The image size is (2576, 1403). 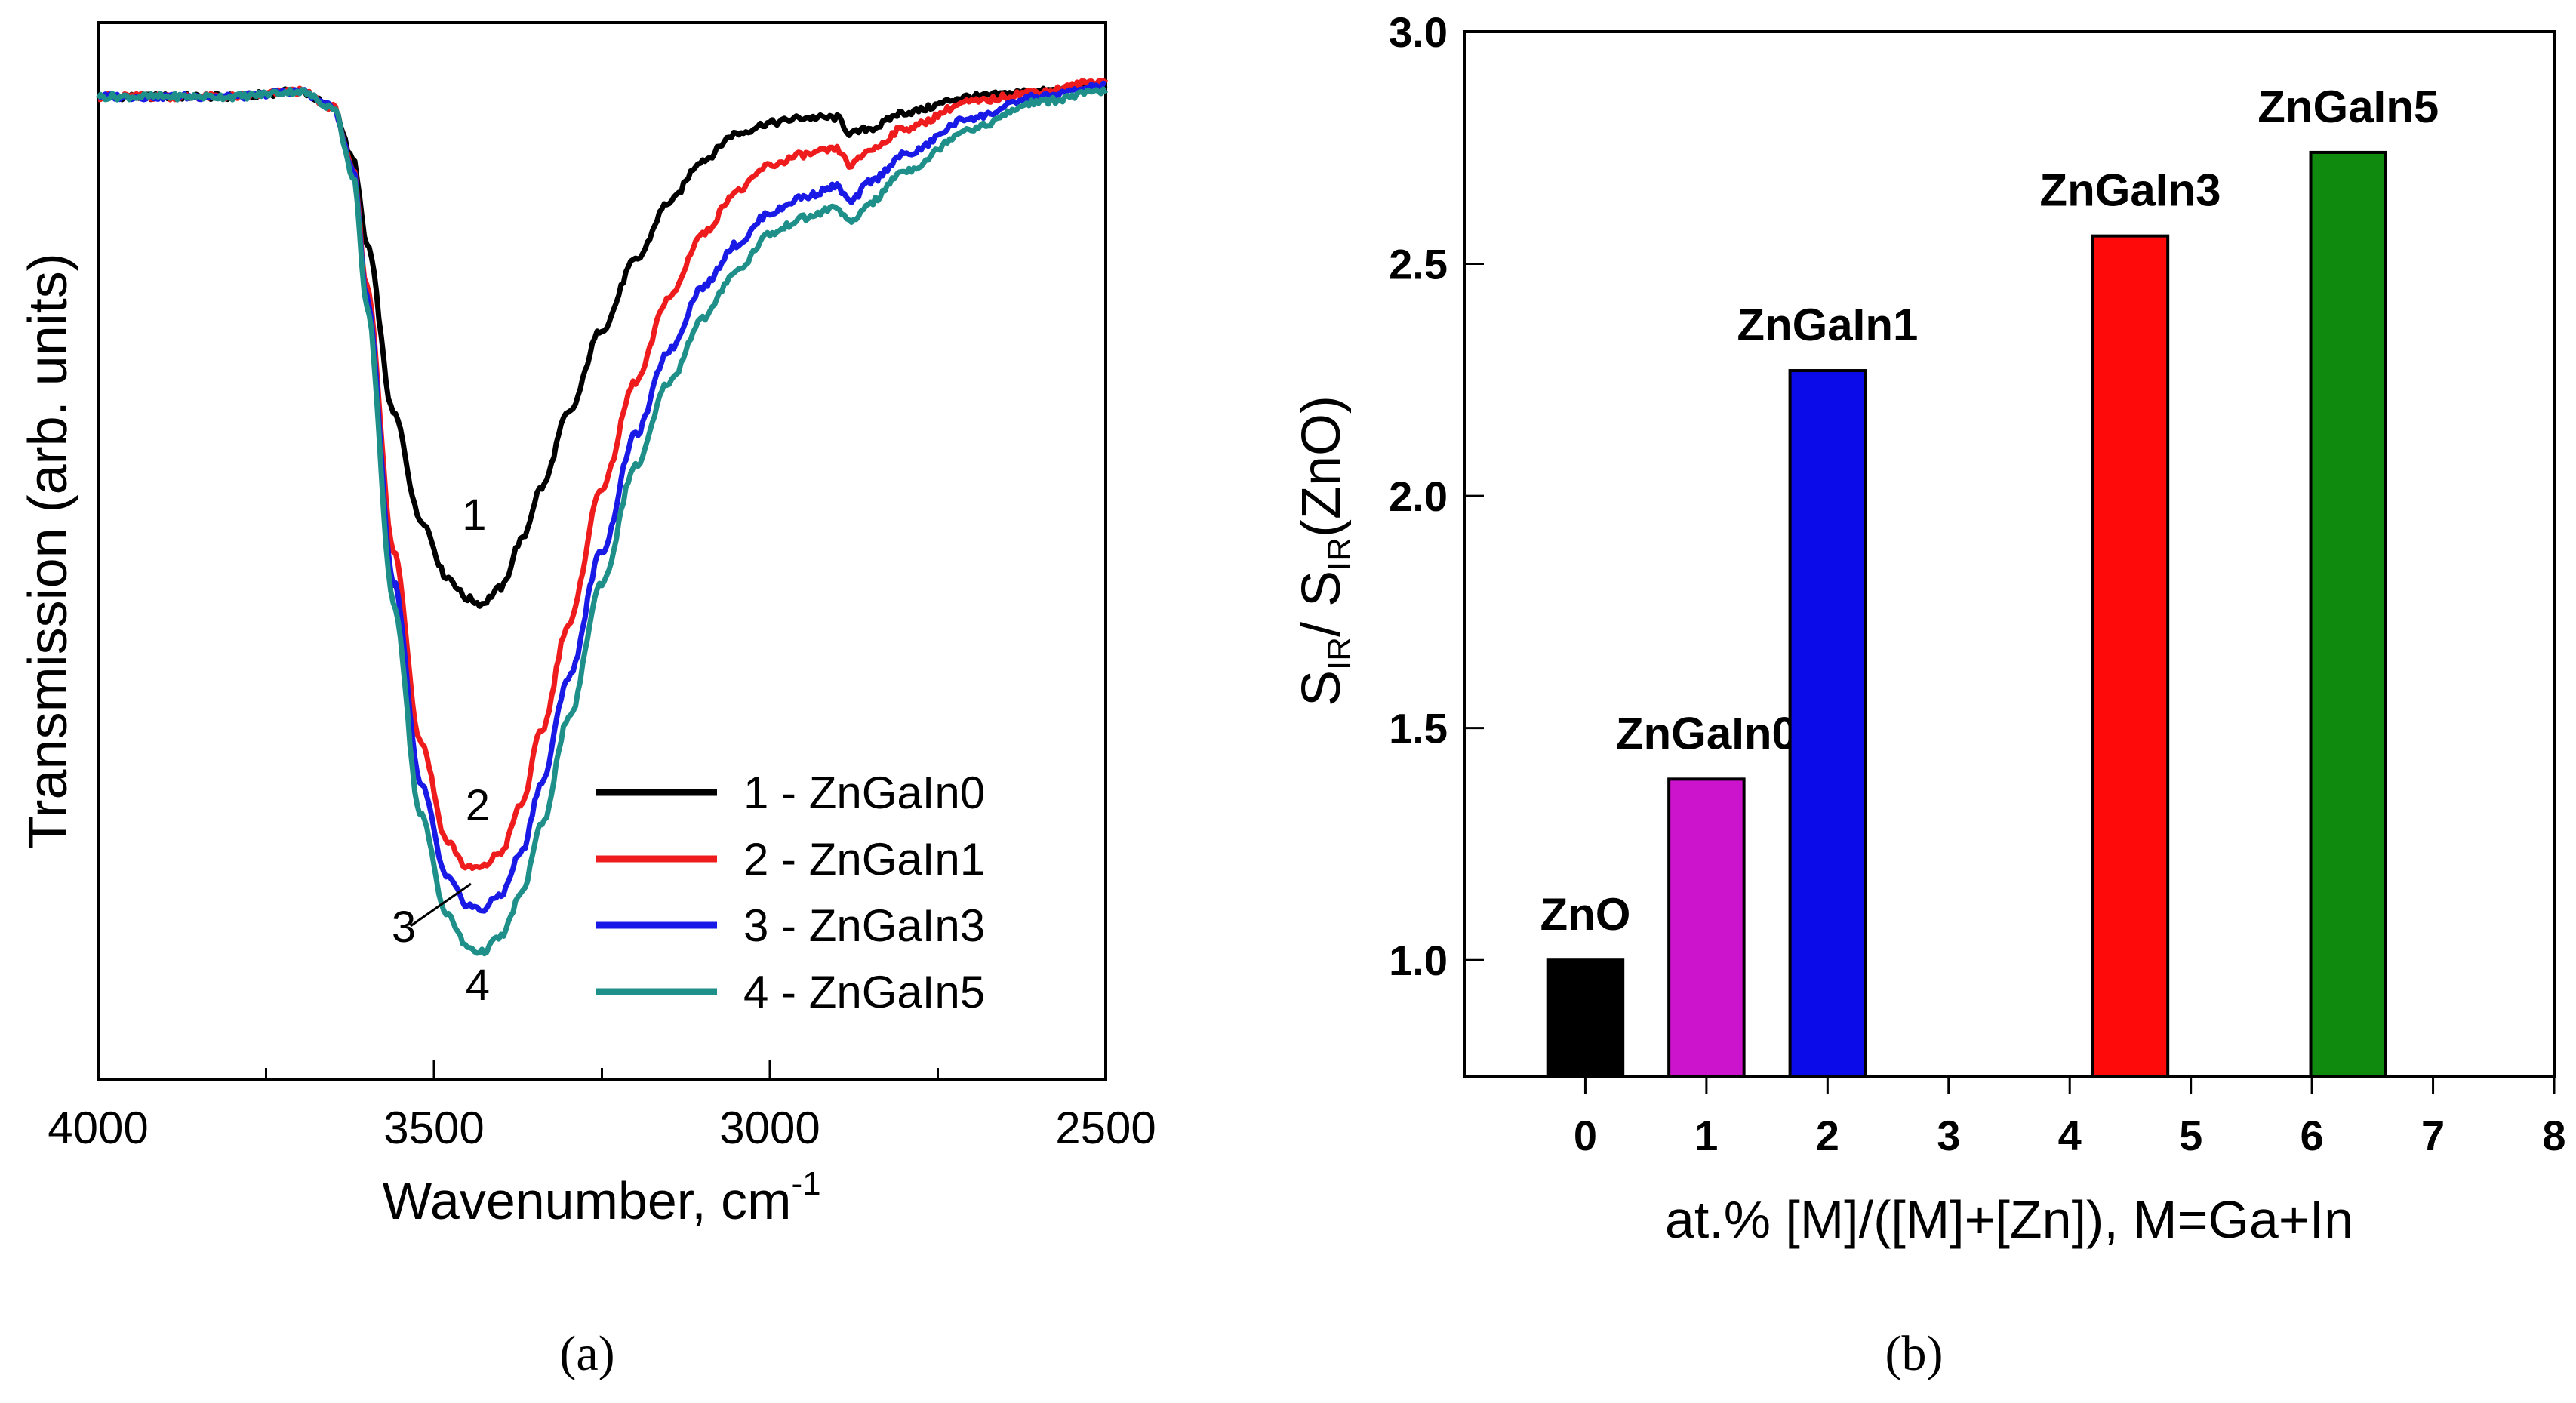 I want to click on curve-marker-3-leader, so click(x=440, y=905).